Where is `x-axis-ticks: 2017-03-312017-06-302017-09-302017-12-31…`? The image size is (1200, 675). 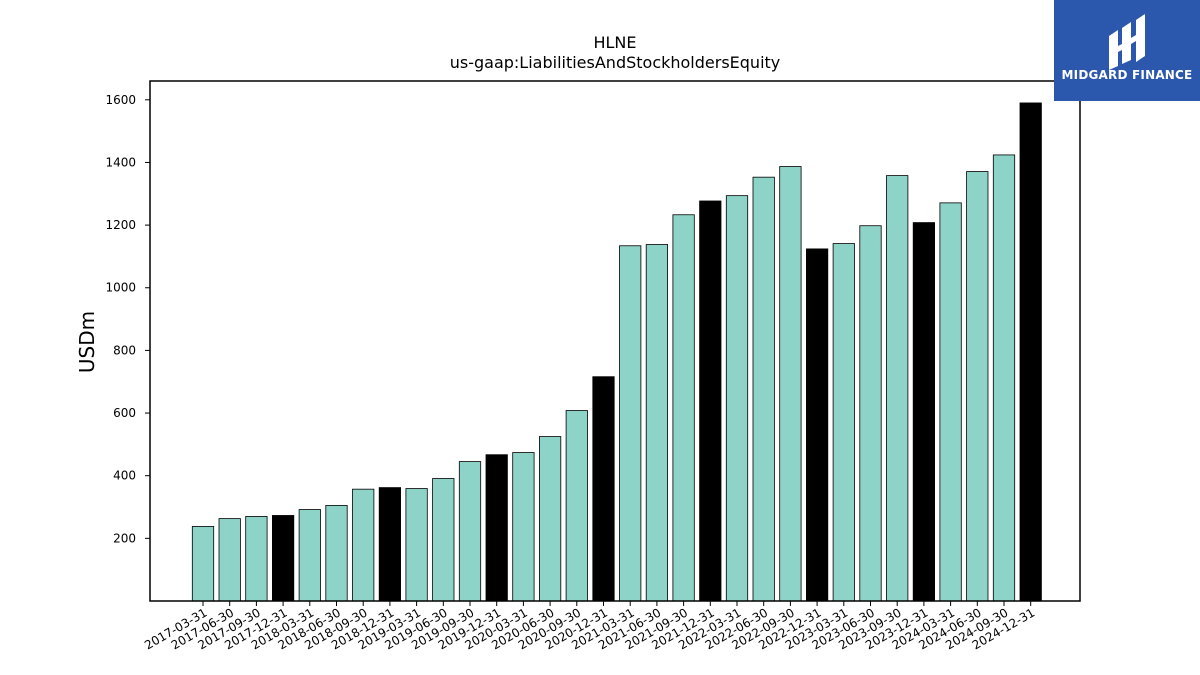
x-axis-ticks: 2017-03-312017-06-302017-09-302017-12-31… is located at coordinates (589, 626).